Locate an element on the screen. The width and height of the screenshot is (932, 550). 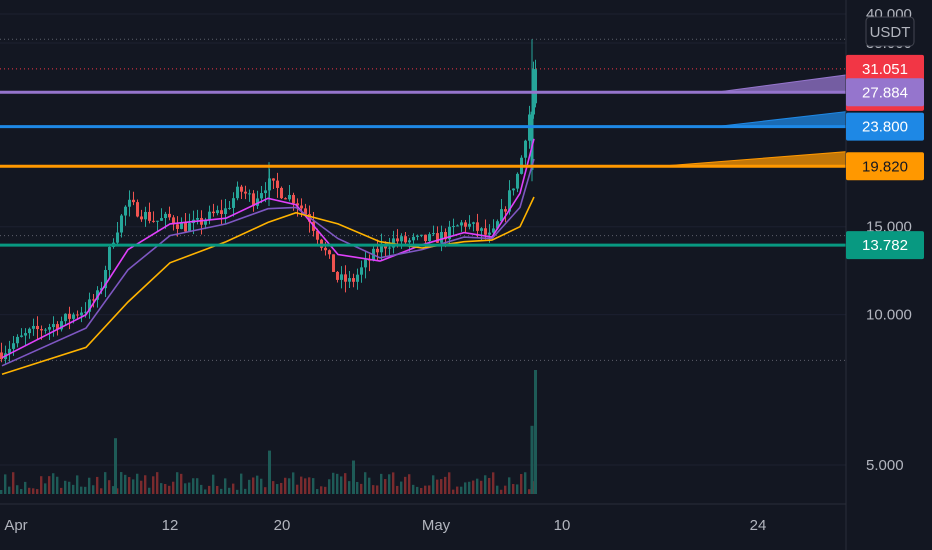
time-tick-label: 20 is located at coordinates (282, 525).